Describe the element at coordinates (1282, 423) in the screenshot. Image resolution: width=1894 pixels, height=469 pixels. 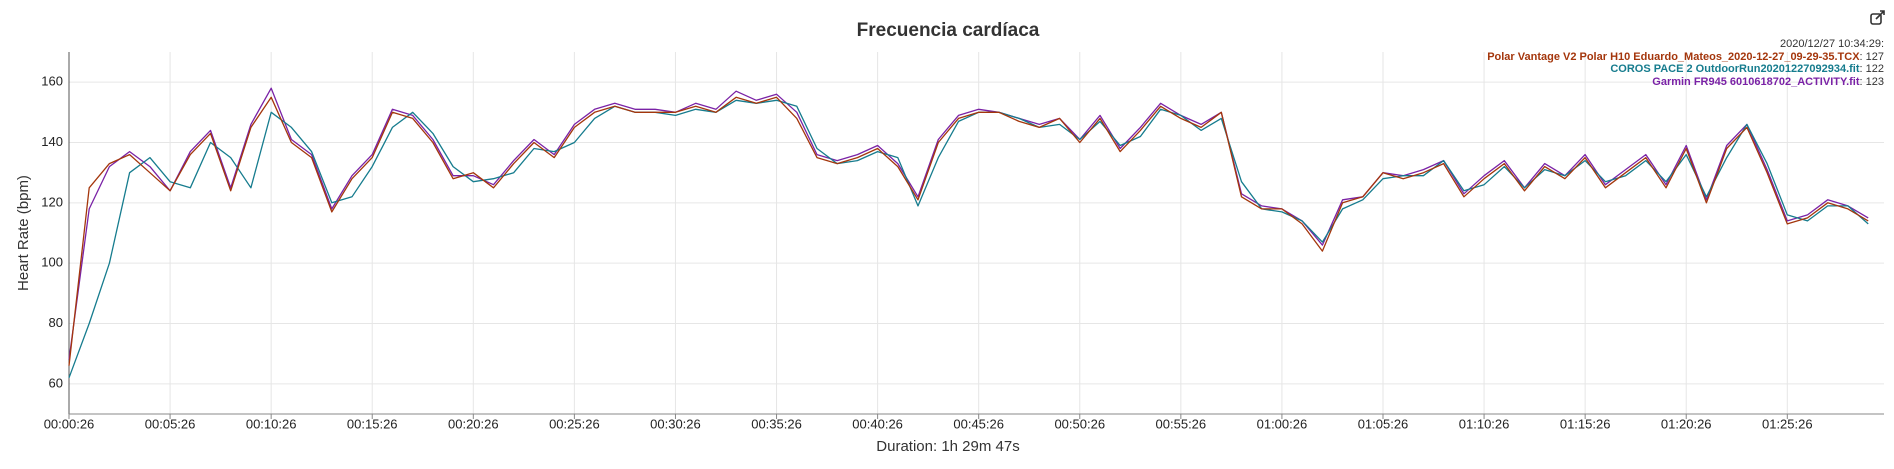
I see `x-tick-label: 01:00:26` at that location.